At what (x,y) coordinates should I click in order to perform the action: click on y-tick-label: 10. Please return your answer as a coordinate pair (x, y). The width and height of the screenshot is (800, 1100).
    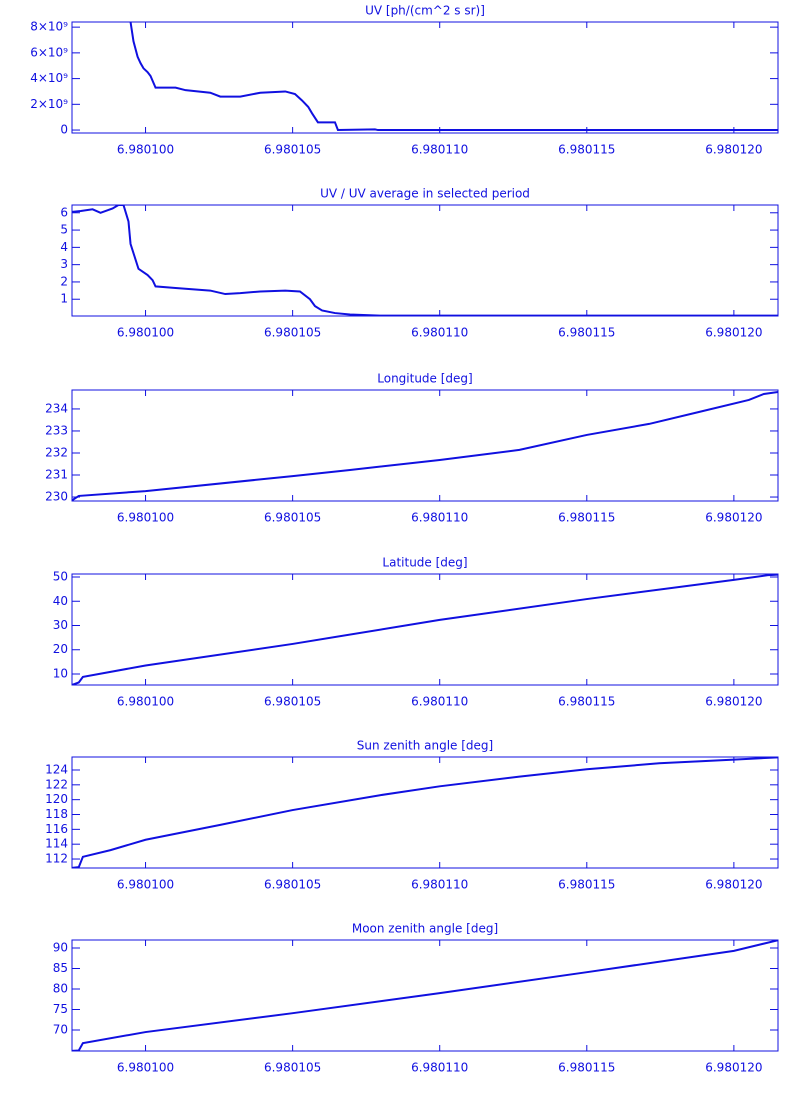
    Looking at the image, I should click on (60, 673).